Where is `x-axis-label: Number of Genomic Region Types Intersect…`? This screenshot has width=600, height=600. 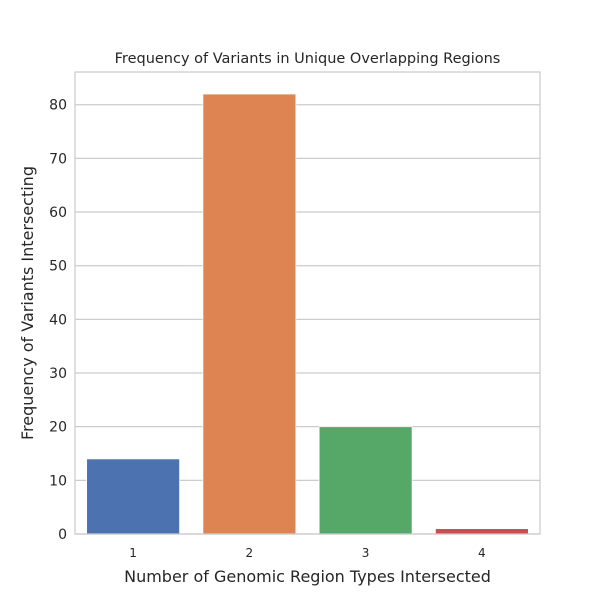 x-axis-label: Number of Genomic Region Types Intersect… is located at coordinates (307, 576).